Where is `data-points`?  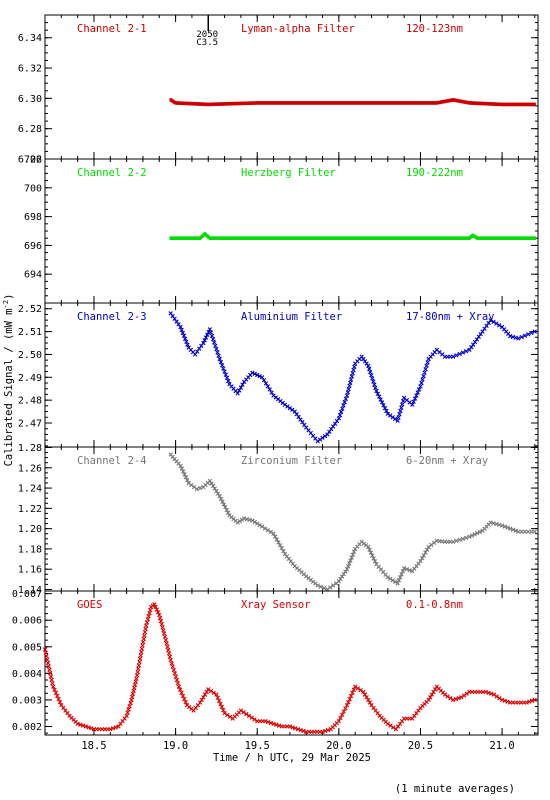 data-points is located at coordinates (352, 377).